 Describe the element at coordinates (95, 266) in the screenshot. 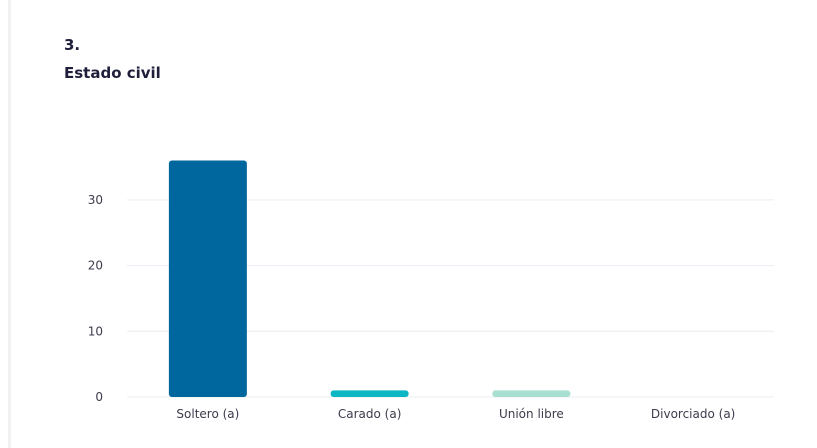

I see `y-tick-label: 20` at that location.